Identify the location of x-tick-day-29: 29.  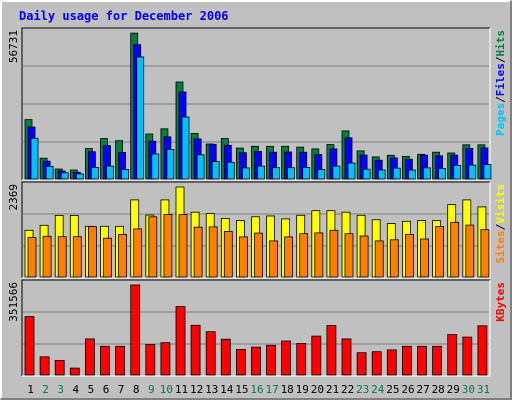
(453, 389).